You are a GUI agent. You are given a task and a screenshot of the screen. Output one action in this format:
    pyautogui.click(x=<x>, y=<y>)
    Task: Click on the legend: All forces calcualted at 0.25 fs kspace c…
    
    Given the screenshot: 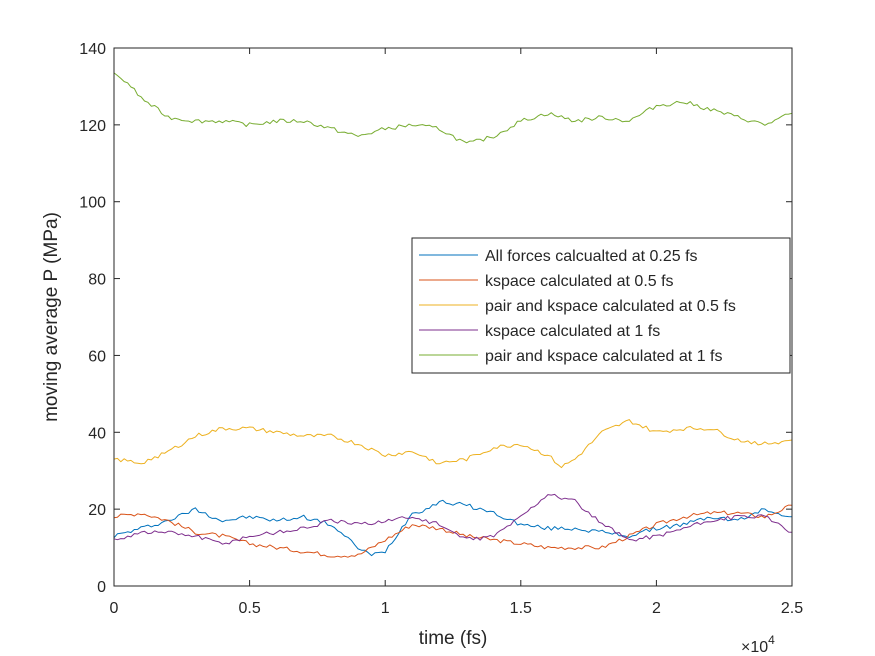 What is the action you would take?
    pyautogui.click(x=601, y=305)
    